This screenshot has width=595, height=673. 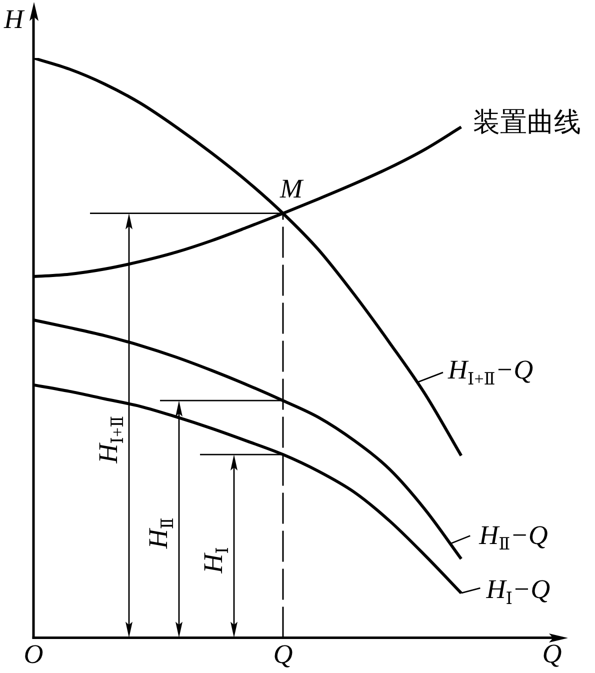 I want to click on annotation: HⅡ, so click(x=160, y=534).